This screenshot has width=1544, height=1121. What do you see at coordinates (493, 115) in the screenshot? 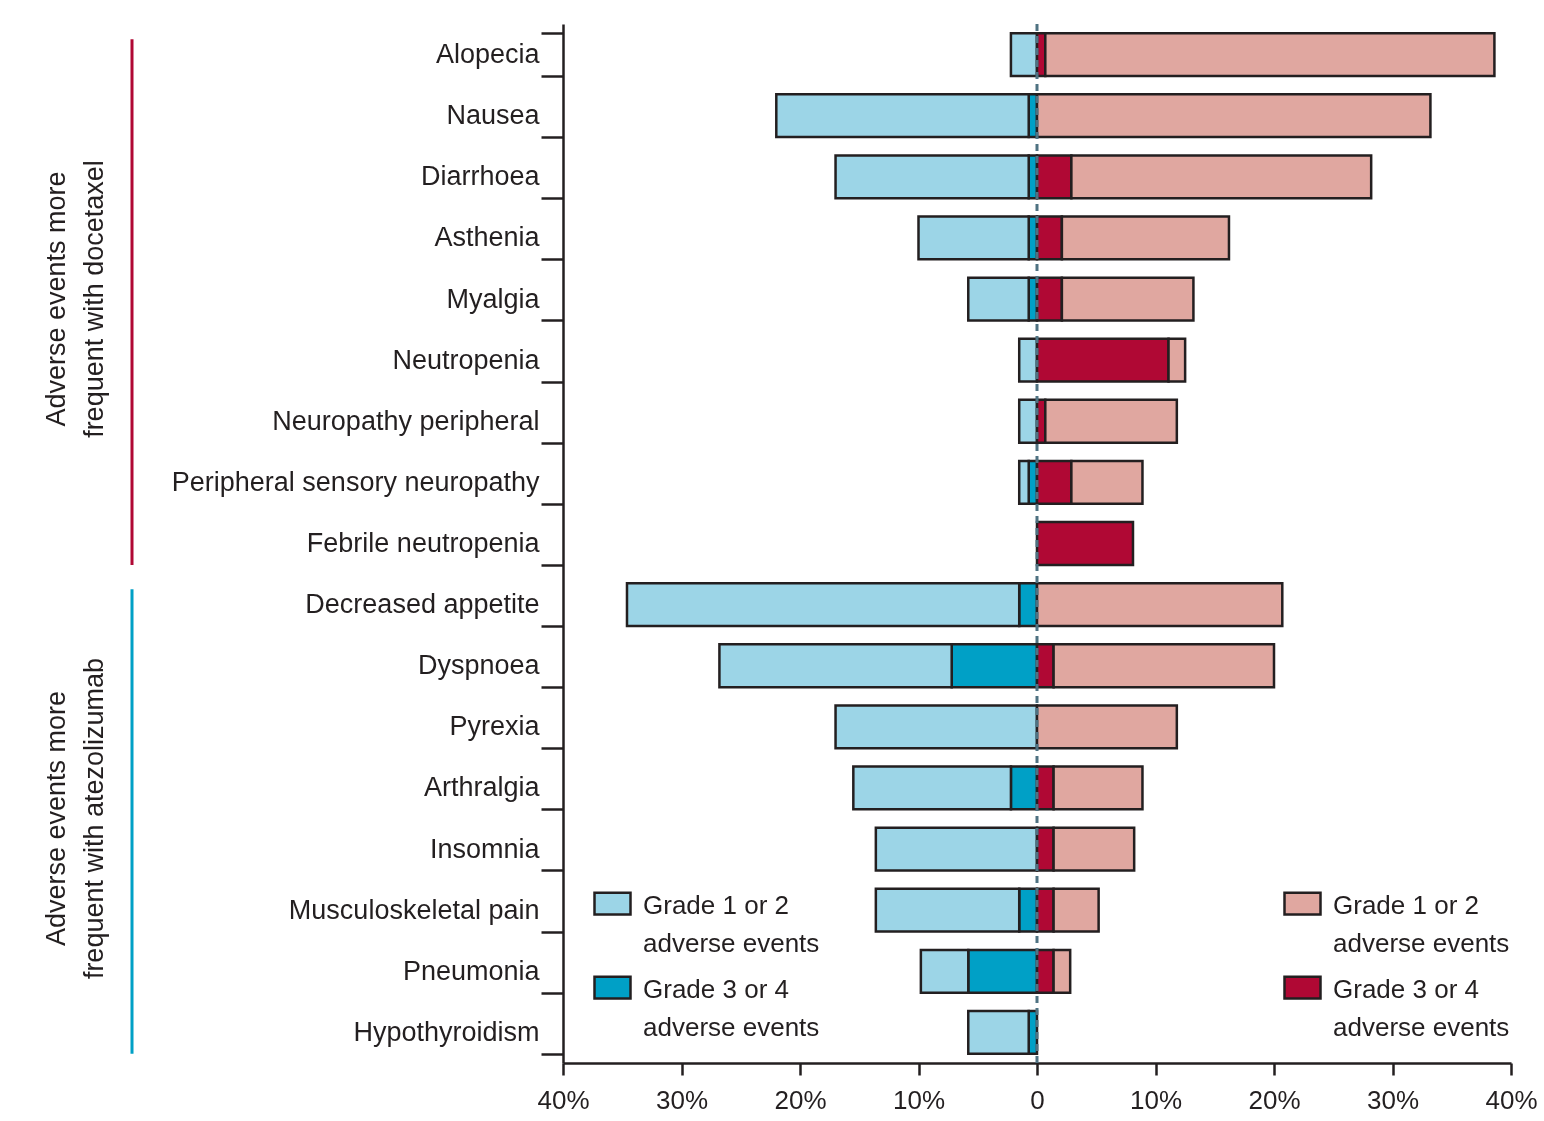
I see `y-tick-label: Nausea` at bounding box center [493, 115].